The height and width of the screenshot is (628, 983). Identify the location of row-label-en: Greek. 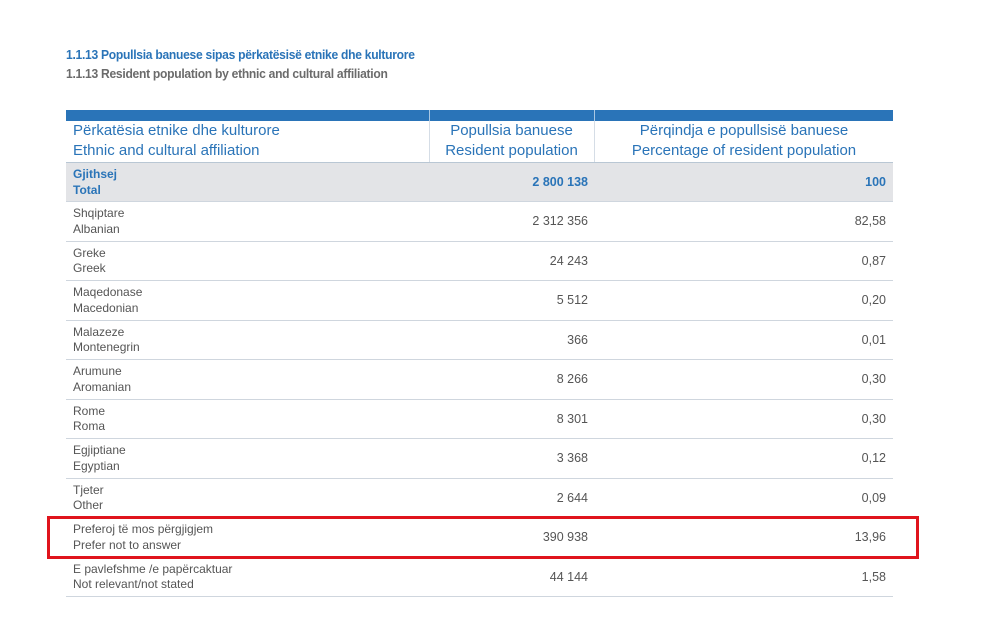
(89, 268).